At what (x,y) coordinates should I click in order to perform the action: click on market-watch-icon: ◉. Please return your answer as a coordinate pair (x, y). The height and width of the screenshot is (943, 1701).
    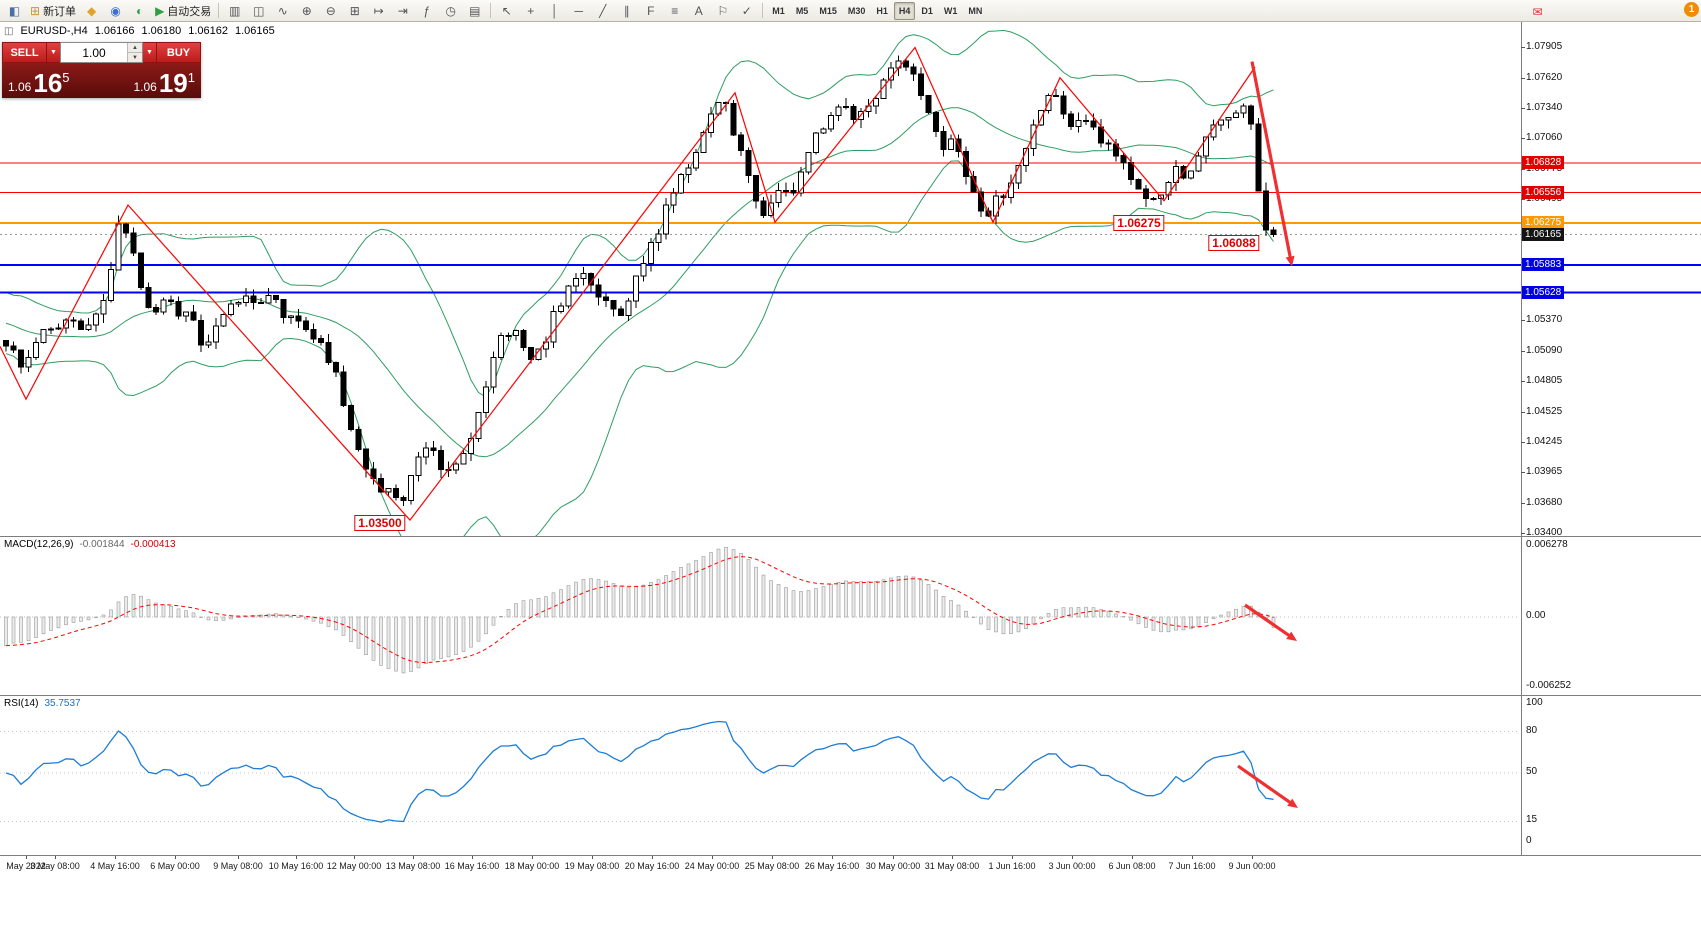
    Looking at the image, I should click on (115, 11).